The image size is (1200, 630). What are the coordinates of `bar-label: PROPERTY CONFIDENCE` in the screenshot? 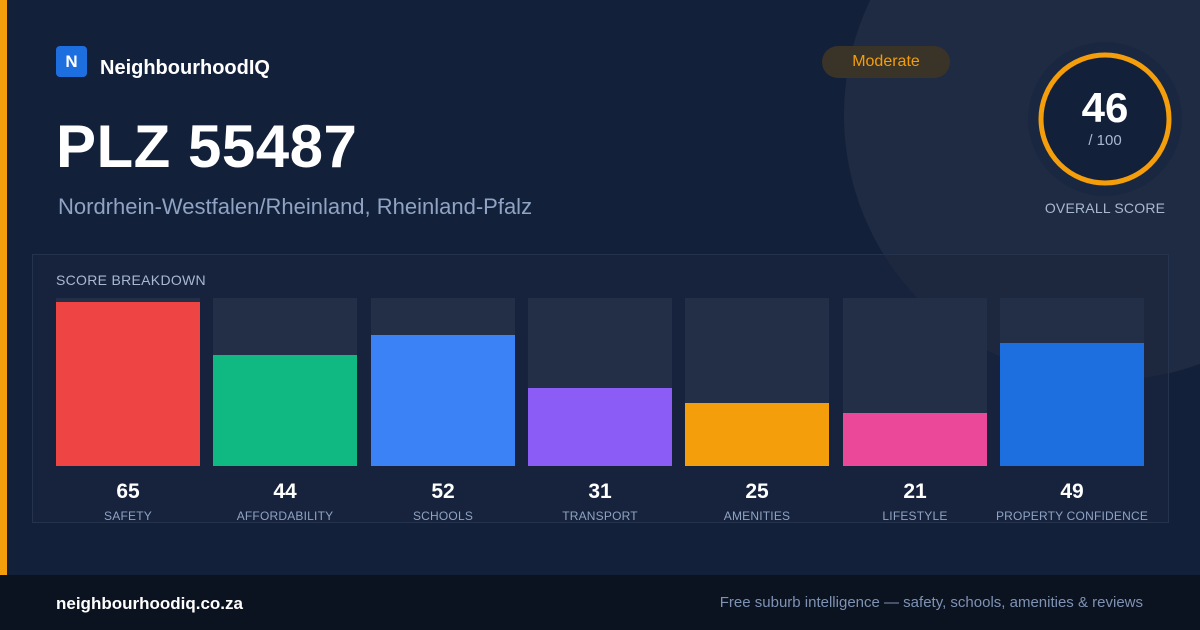 It's located at (1072, 516).